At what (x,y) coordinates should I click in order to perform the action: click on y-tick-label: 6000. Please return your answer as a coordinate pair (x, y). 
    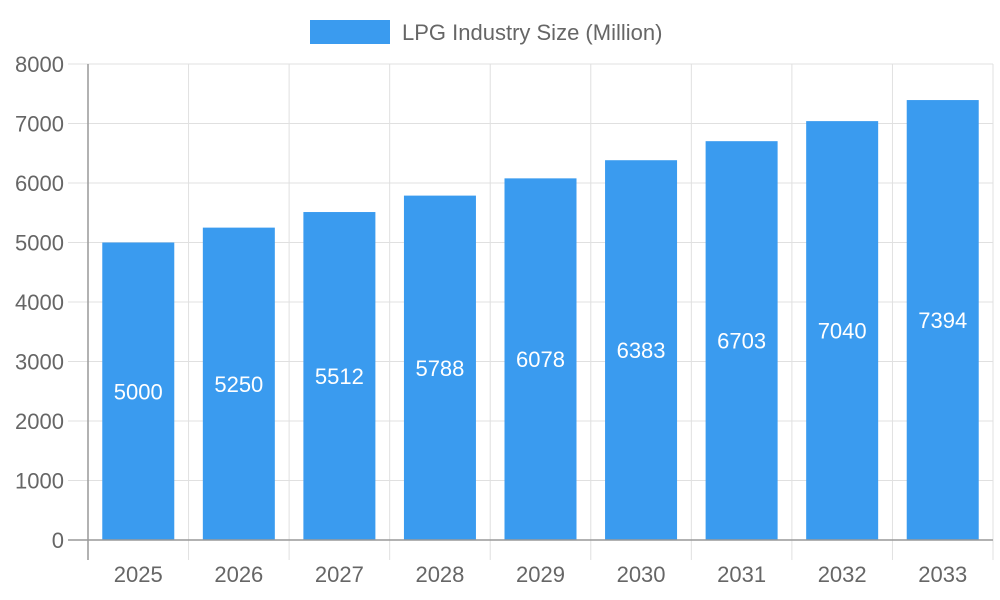
    Looking at the image, I should click on (39, 183).